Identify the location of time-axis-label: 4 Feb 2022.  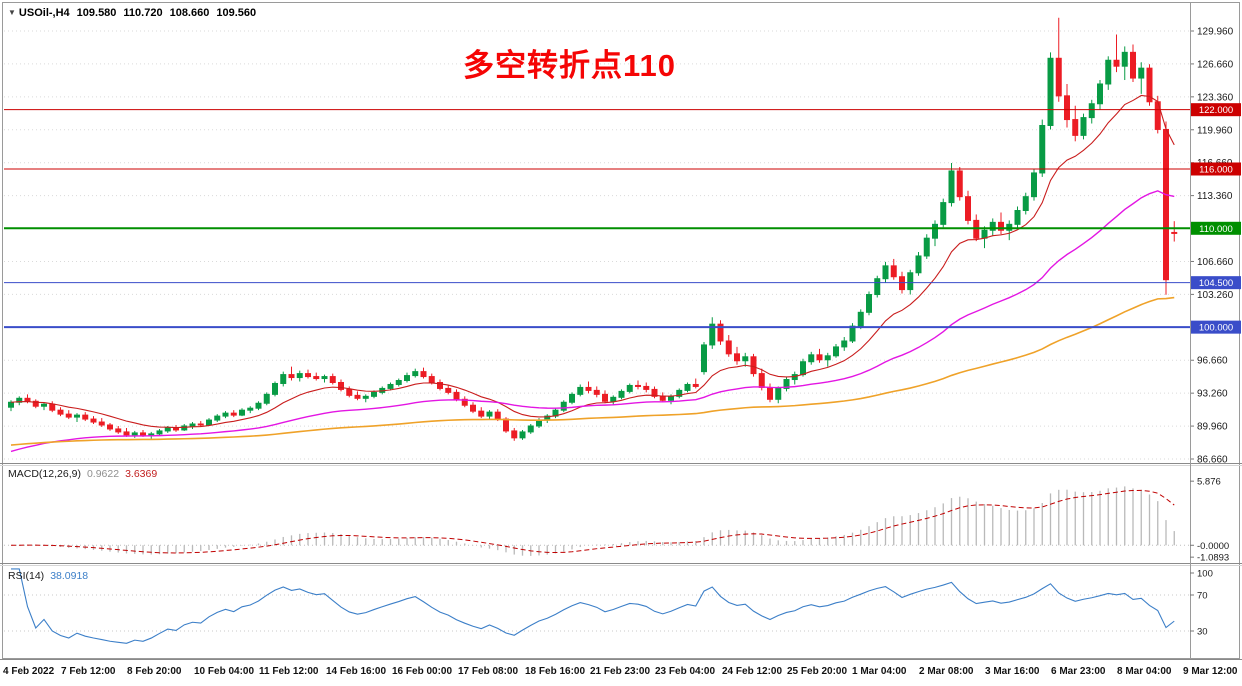
(29, 671).